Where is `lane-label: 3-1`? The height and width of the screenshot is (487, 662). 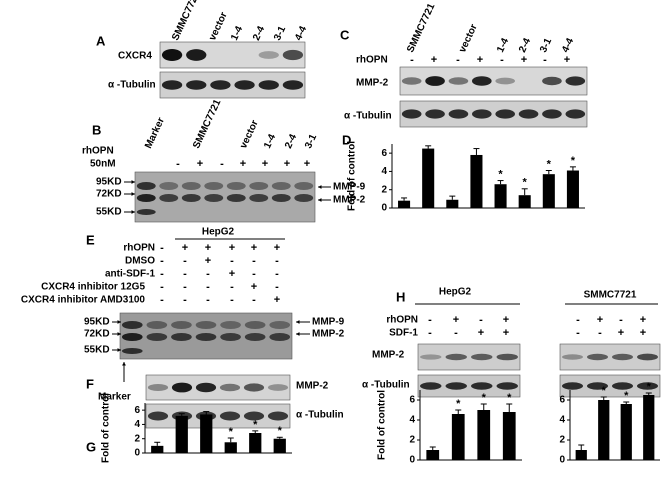
lane-label: 3-1 is located at coordinates (546, 45).